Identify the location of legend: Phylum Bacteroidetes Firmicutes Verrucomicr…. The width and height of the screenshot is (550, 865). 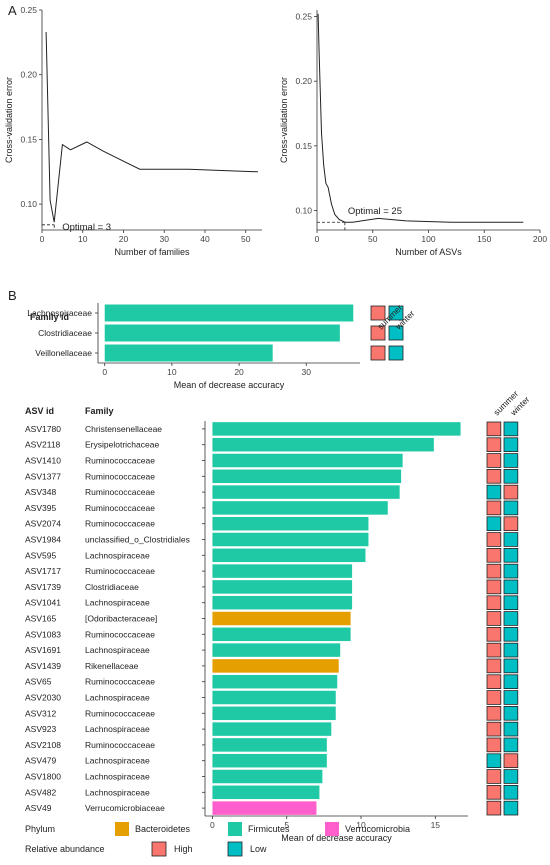
(217, 839).